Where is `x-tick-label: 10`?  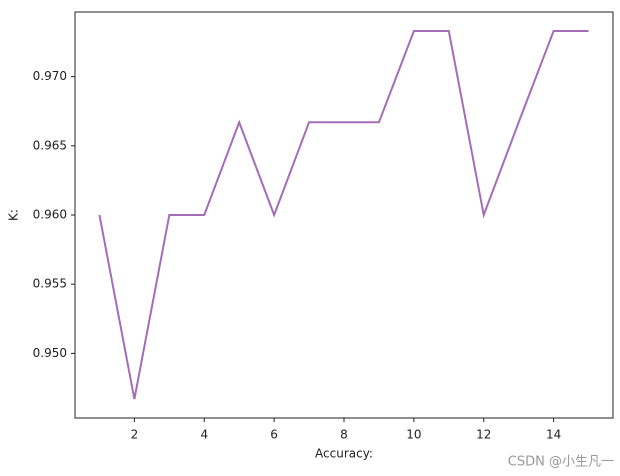
x-tick-label: 10 is located at coordinates (413, 435).